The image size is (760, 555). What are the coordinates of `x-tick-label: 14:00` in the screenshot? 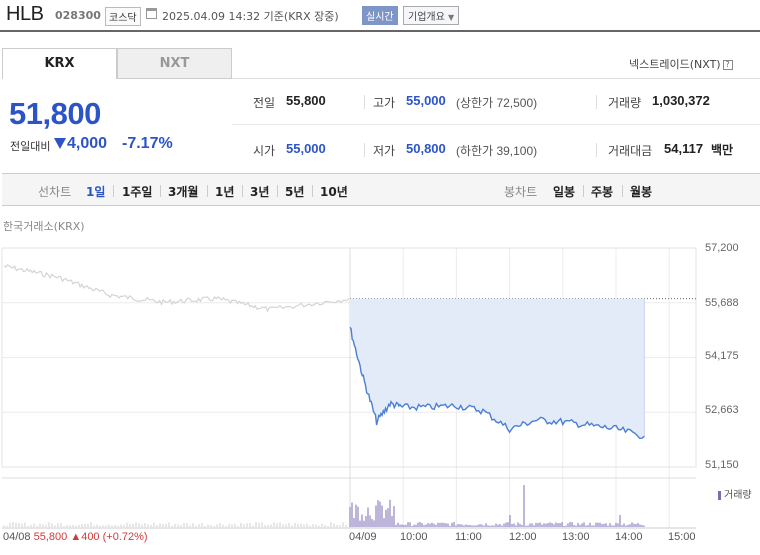 It's located at (629, 537).